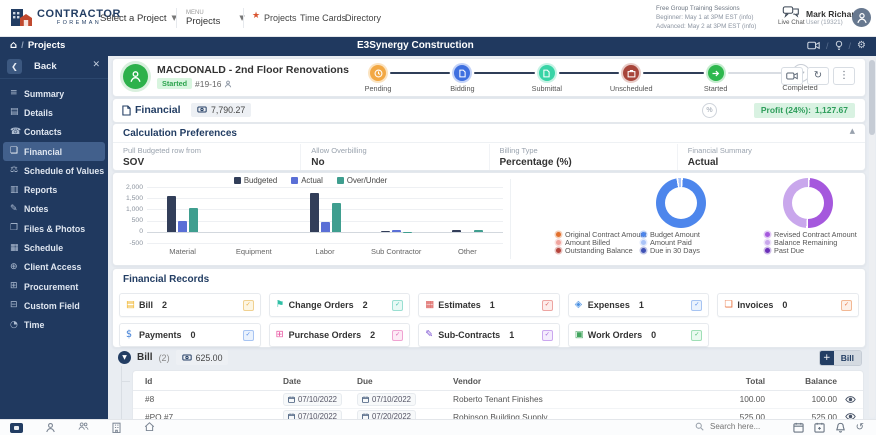  What do you see at coordinates (54, 267) in the screenshot?
I see `sidebar-item-client-access: ⊕ Client Access` at bounding box center [54, 267].